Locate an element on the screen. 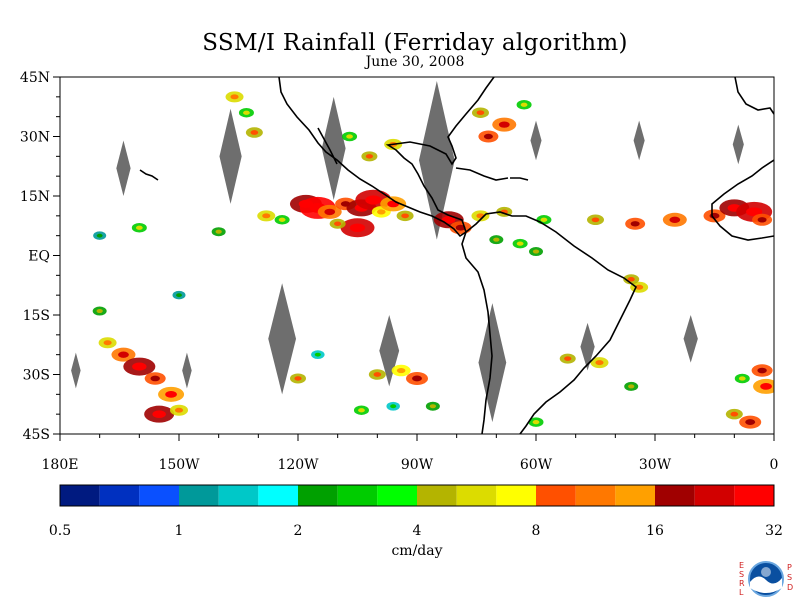 The width and height of the screenshot is (800, 600). coastline-hispaniola is located at coordinates (519, 179).